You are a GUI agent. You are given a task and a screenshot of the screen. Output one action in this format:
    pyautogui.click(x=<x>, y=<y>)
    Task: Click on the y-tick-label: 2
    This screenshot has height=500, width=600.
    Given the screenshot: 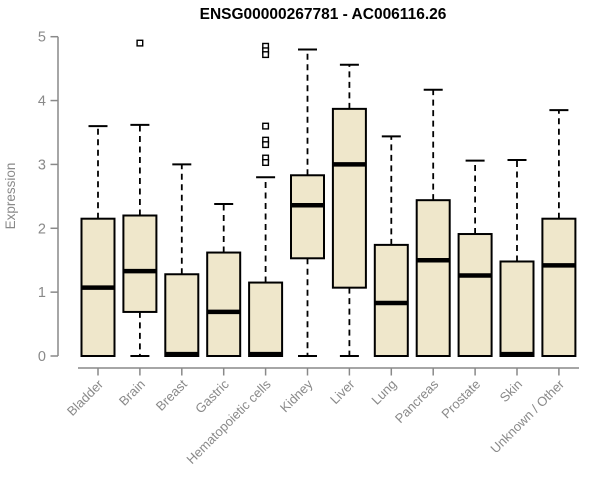 What is the action you would take?
    pyautogui.click(x=42, y=229)
    